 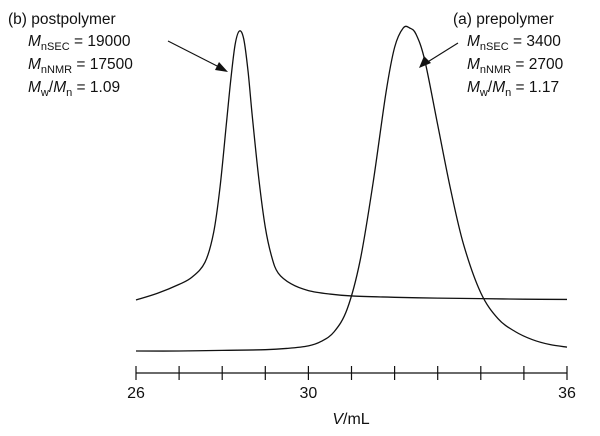 What do you see at coordinates (356, 419) in the screenshot?
I see `x-axis-unit: /mL` at bounding box center [356, 419].